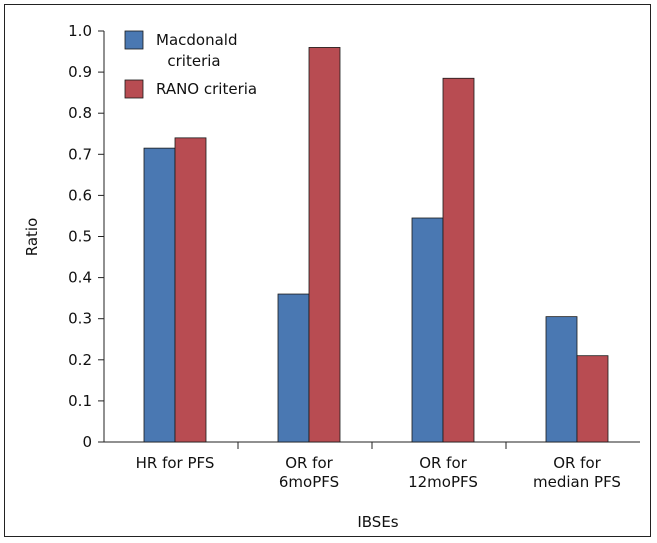 The image size is (657, 543). What do you see at coordinates (32, 237) in the screenshot?
I see `y-axis-title: Ratio` at bounding box center [32, 237].